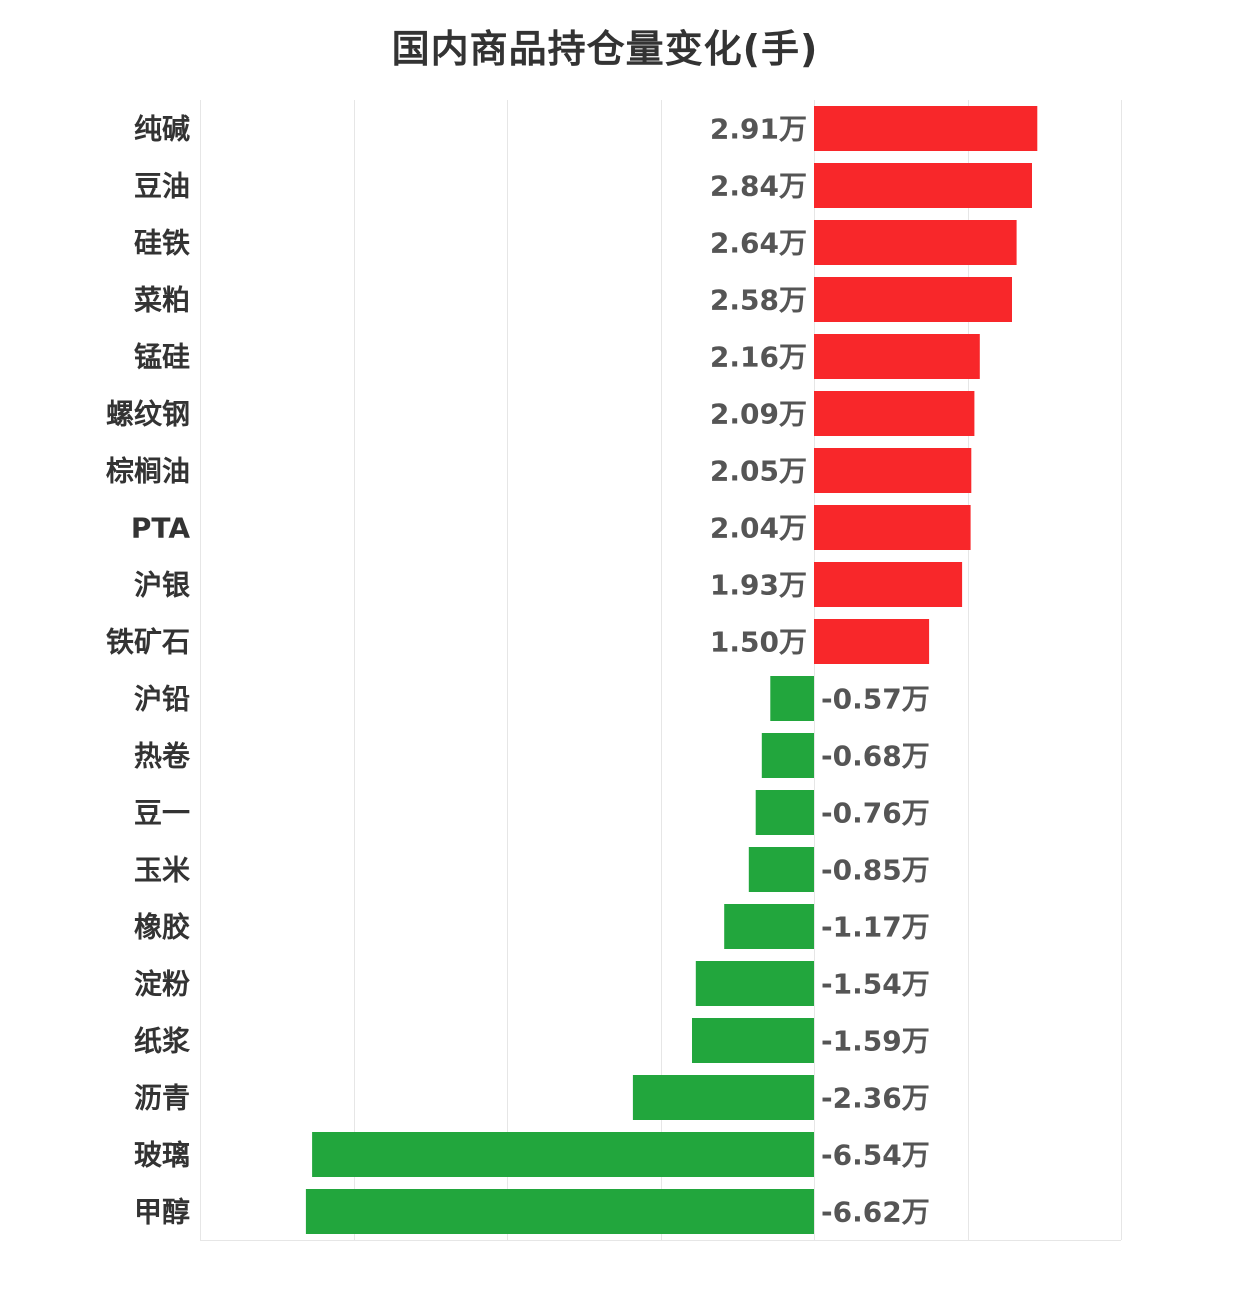  What do you see at coordinates (148, 471) in the screenshot?
I see `category-label: 棕榈油` at bounding box center [148, 471].